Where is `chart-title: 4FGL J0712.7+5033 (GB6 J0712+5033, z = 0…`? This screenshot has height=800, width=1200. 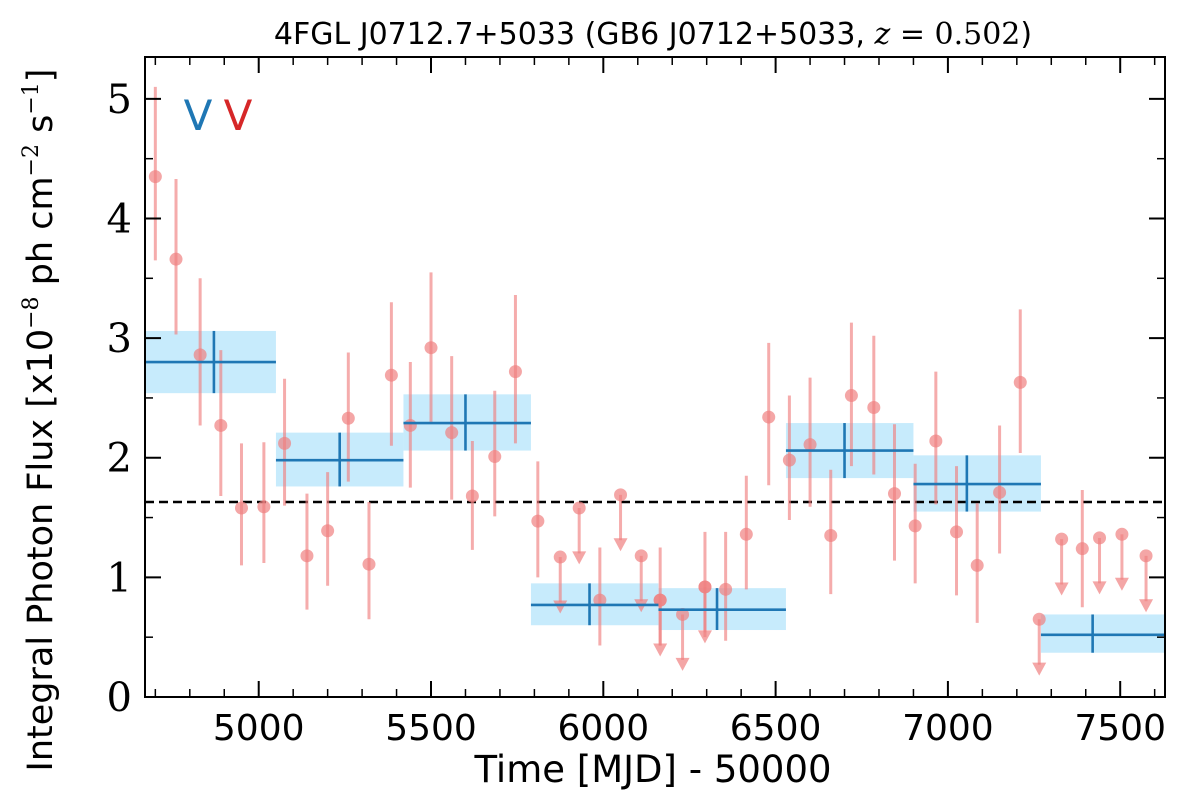 chart-title: 4FGL J0712.7+5033 (GB6 J0712+5033, z = 0… is located at coordinates (653, 34).